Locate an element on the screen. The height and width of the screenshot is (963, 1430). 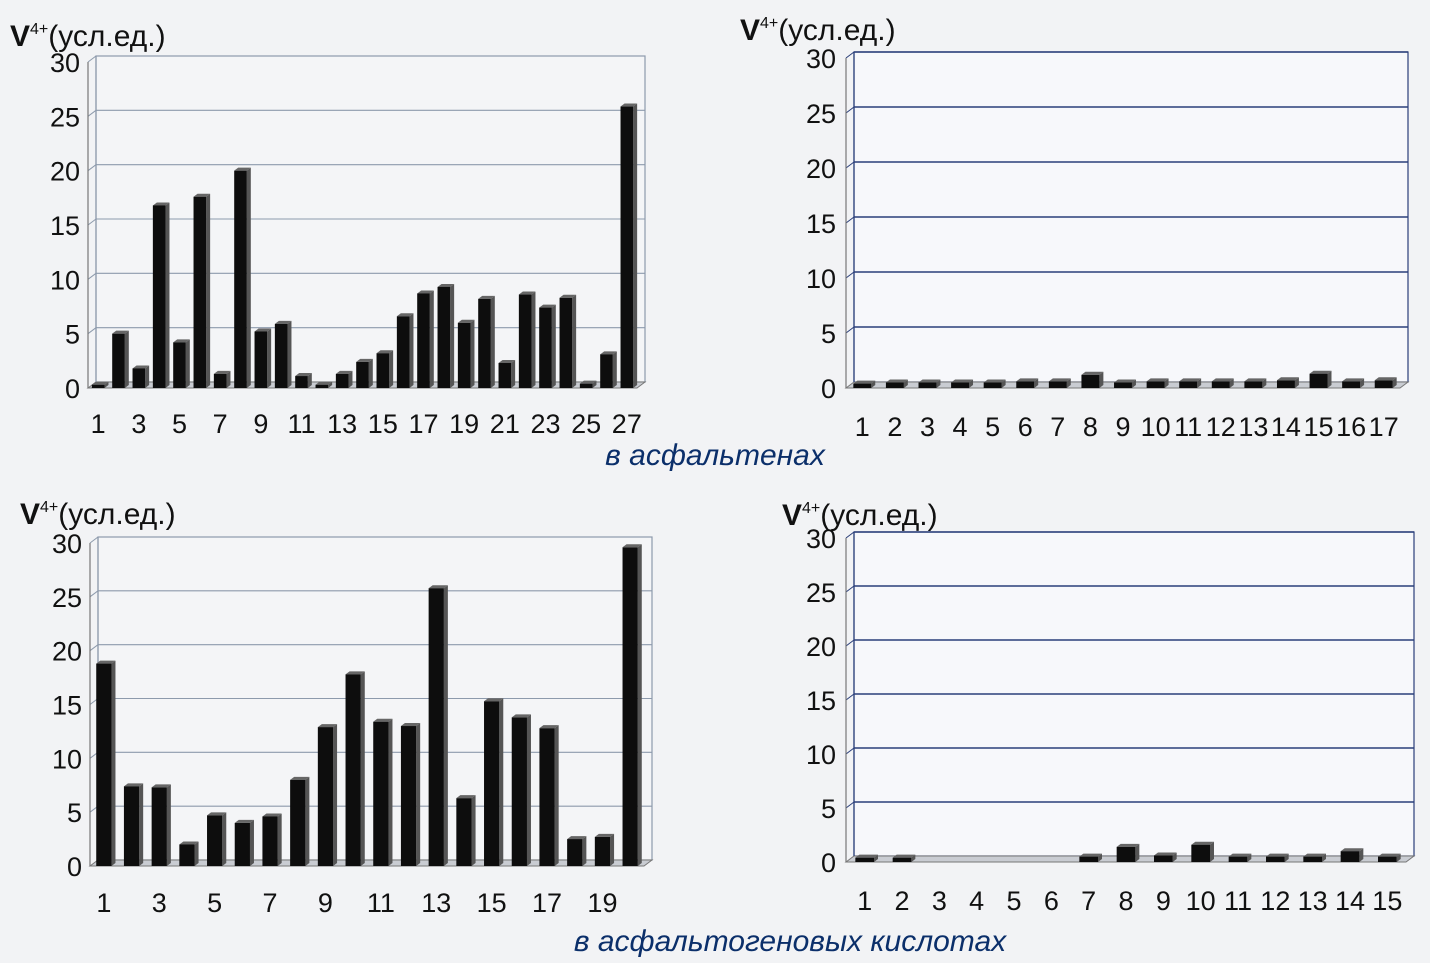
x-tick-label: 27 is located at coordinates (627, 424).